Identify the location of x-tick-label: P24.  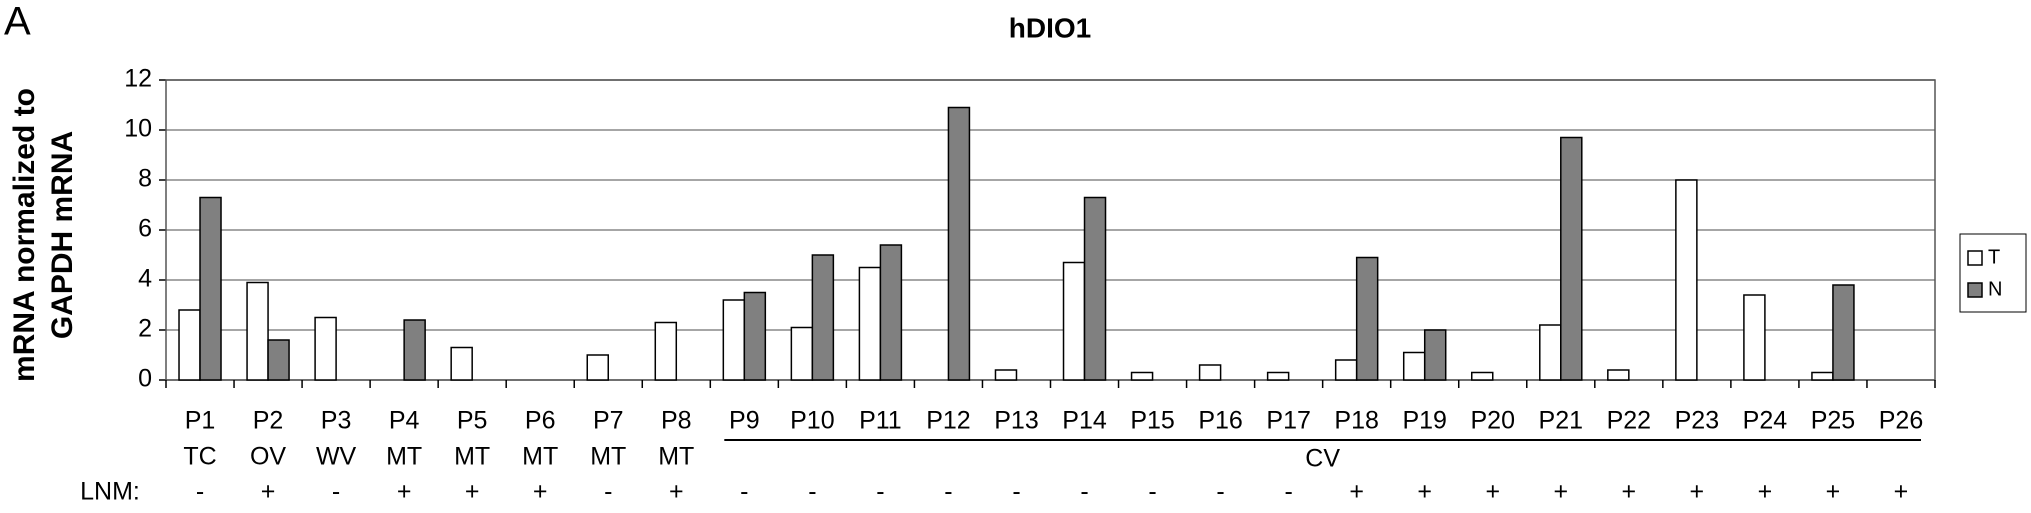
(1765, 421).